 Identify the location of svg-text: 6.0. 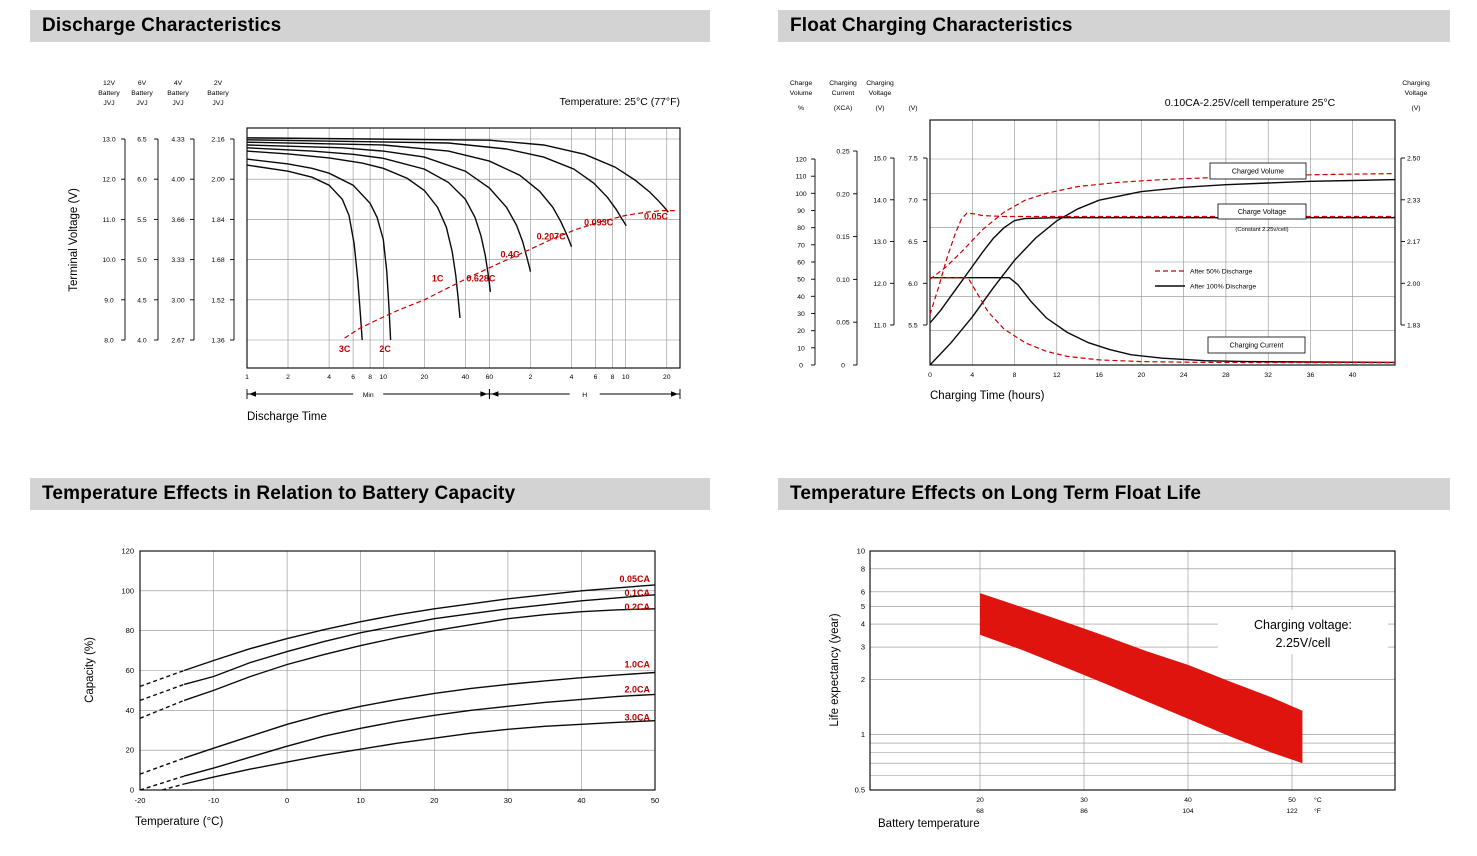
(913, 284).